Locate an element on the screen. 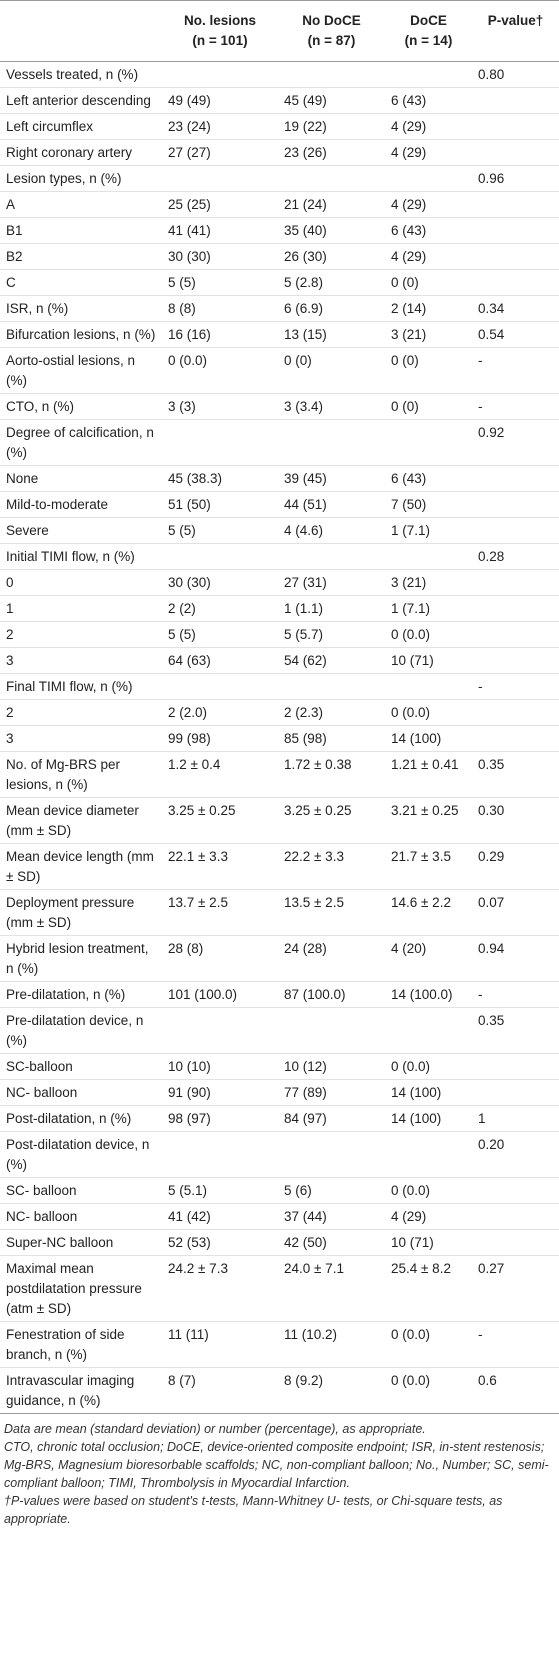 The image size is (559, 1670). row-label: Post-dilatation device, n (%) is located at coordinates (81, 1154).